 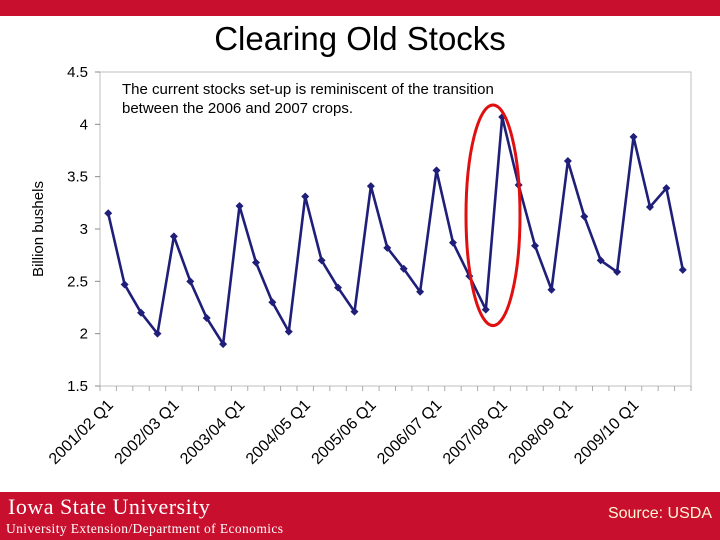 I want to click on x-tick-label: 2008/09 Q1, so click(x=541, y=432).